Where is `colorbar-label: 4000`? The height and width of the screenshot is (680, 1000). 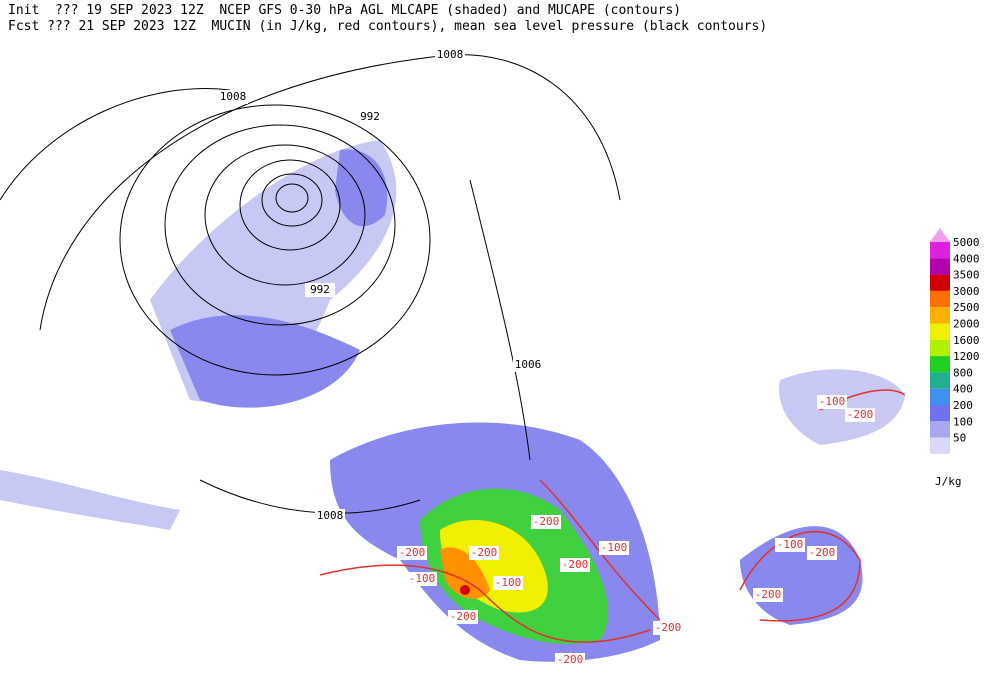 colorbar-label: 4000 is located at coordinates (966, 258).